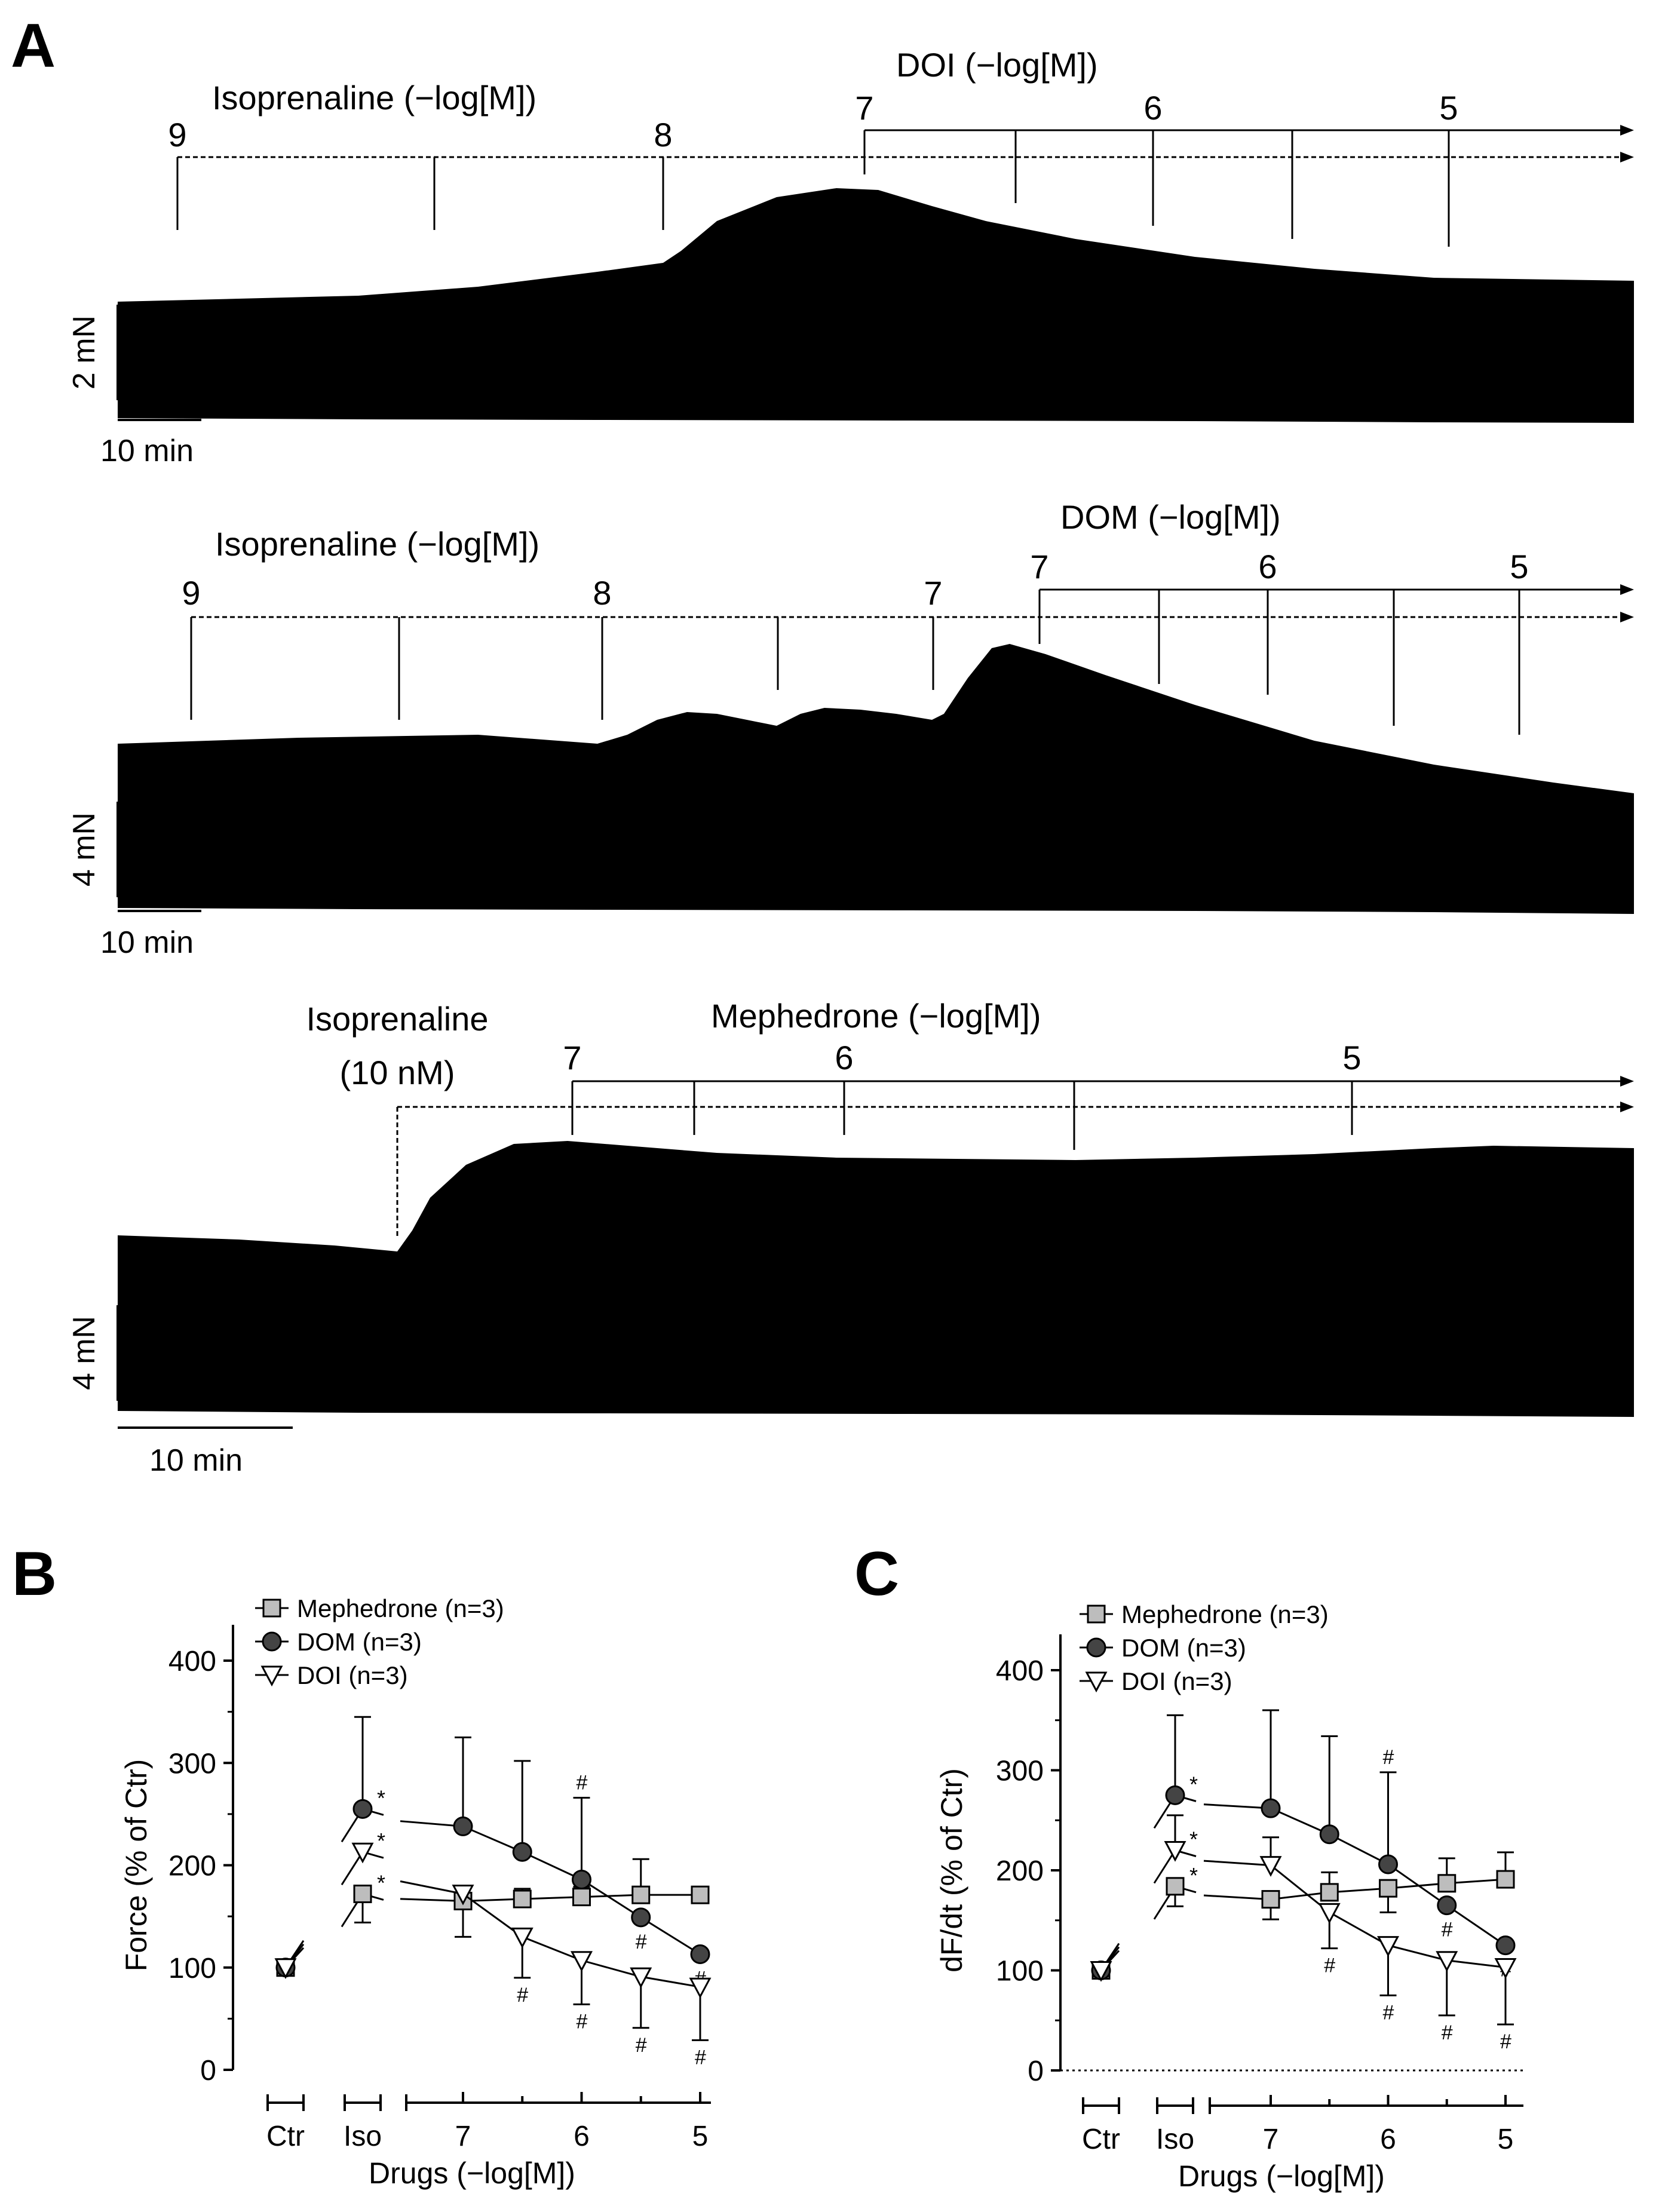 Image resolution: width=1668 pixels, height=2212 pixels. Describe the element at coordinates (353, 1675) in the screenshot. I see `legend-label: DOI (n=3)` at that location.